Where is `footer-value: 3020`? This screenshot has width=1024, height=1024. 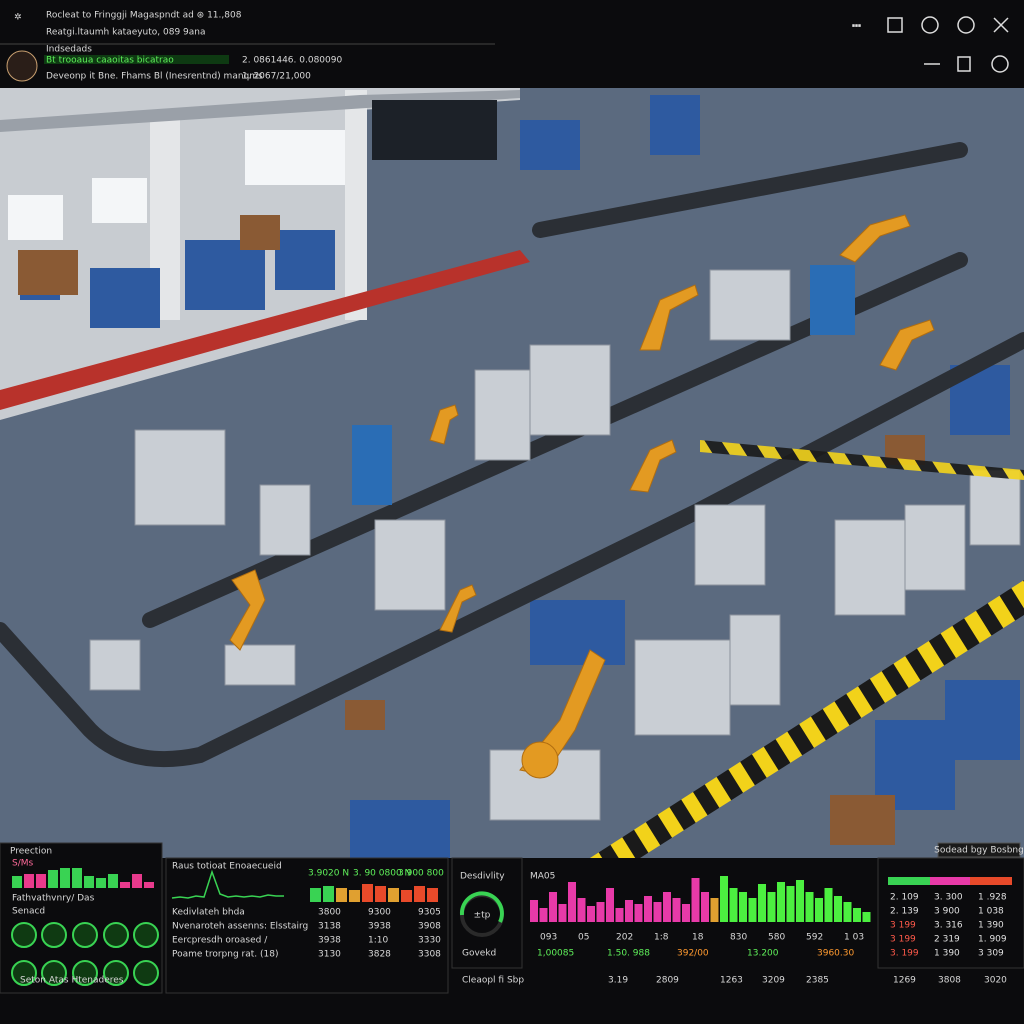
footer-value: 3020 is located at coordinates (995, 981).